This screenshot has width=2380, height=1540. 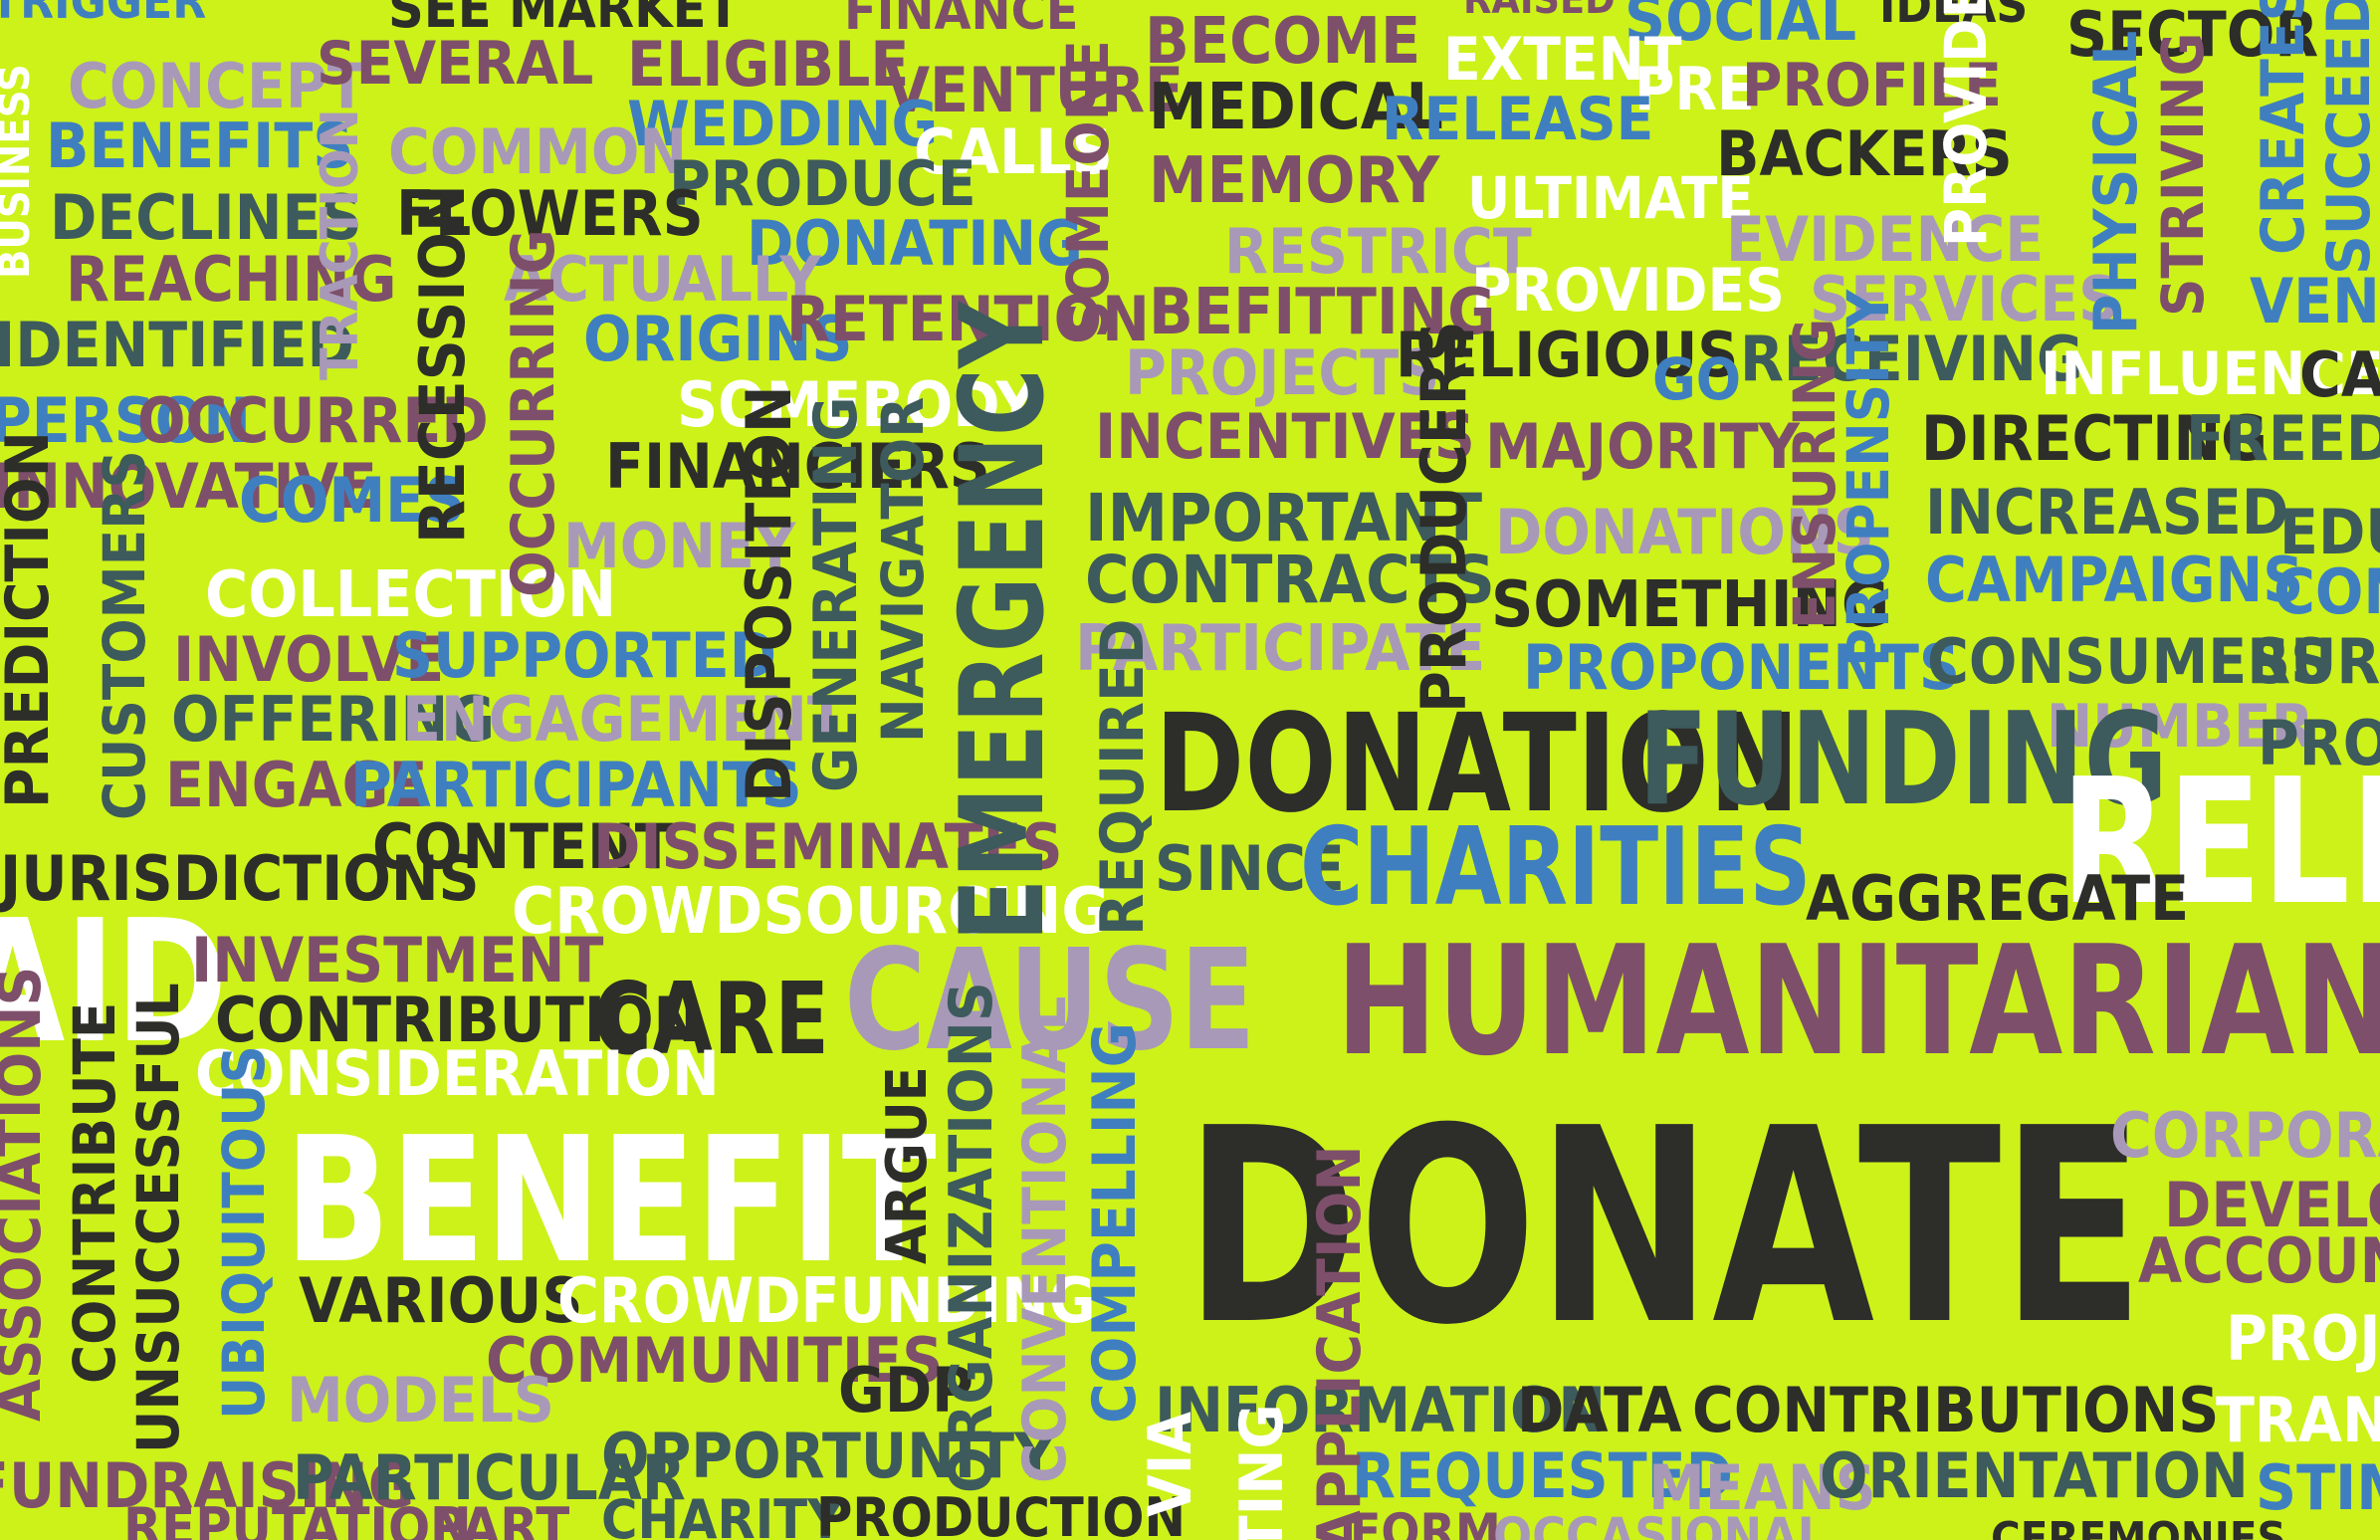 What do you see at coordinates (31, 620) in the screenshot?
I see `word-prediction: PREDICTION` at bounding box center [31, 620].